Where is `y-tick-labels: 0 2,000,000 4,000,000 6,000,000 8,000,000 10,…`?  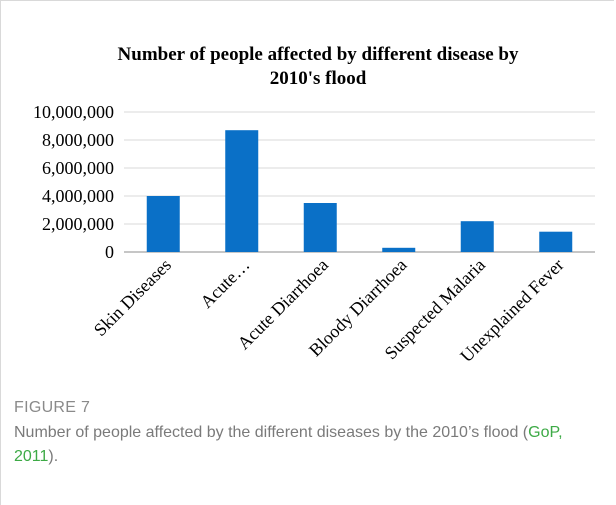
y-tick-labels: 0 2,000,000 4,000,000 6,000,000 8,000,000 10,… is located at coordinates (73, 182).